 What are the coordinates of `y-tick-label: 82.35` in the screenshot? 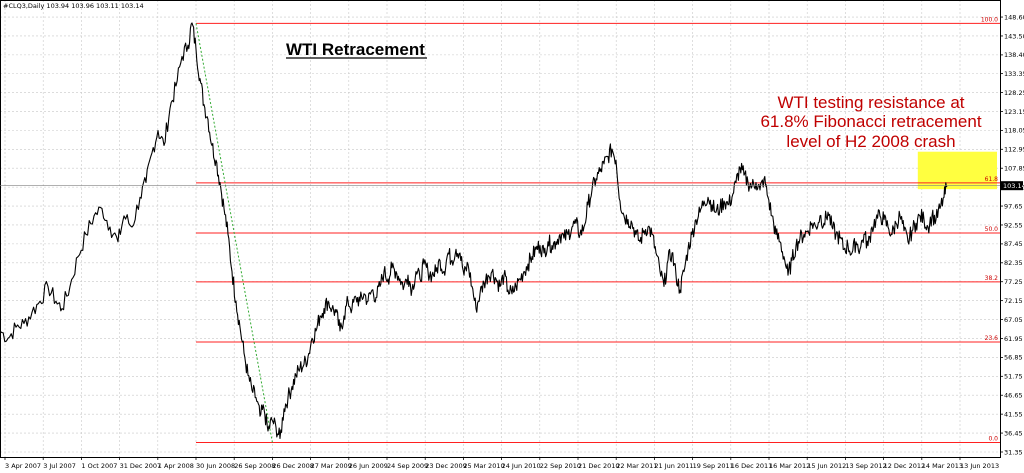 It's located at (1013, 263).